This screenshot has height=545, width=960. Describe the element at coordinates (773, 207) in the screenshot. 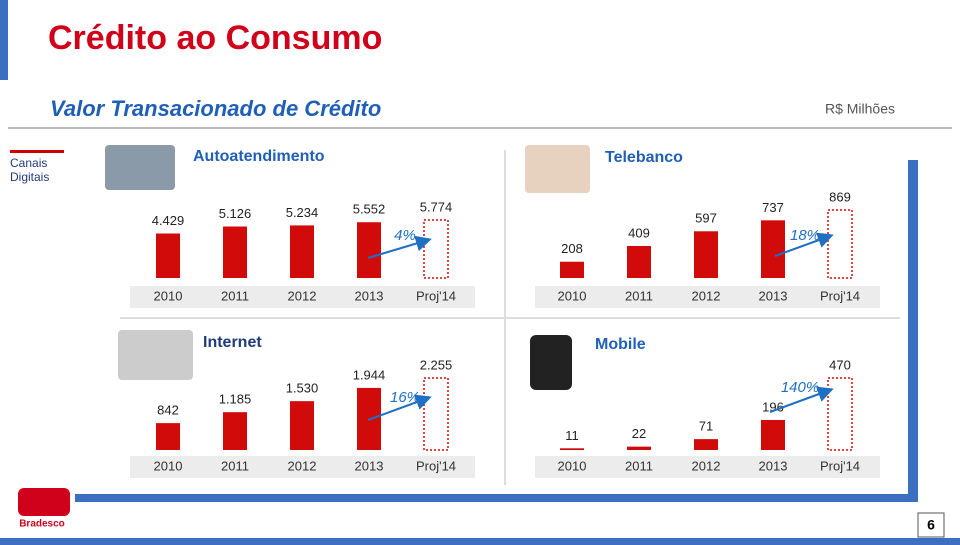

I see `value-label: 737` at that location.